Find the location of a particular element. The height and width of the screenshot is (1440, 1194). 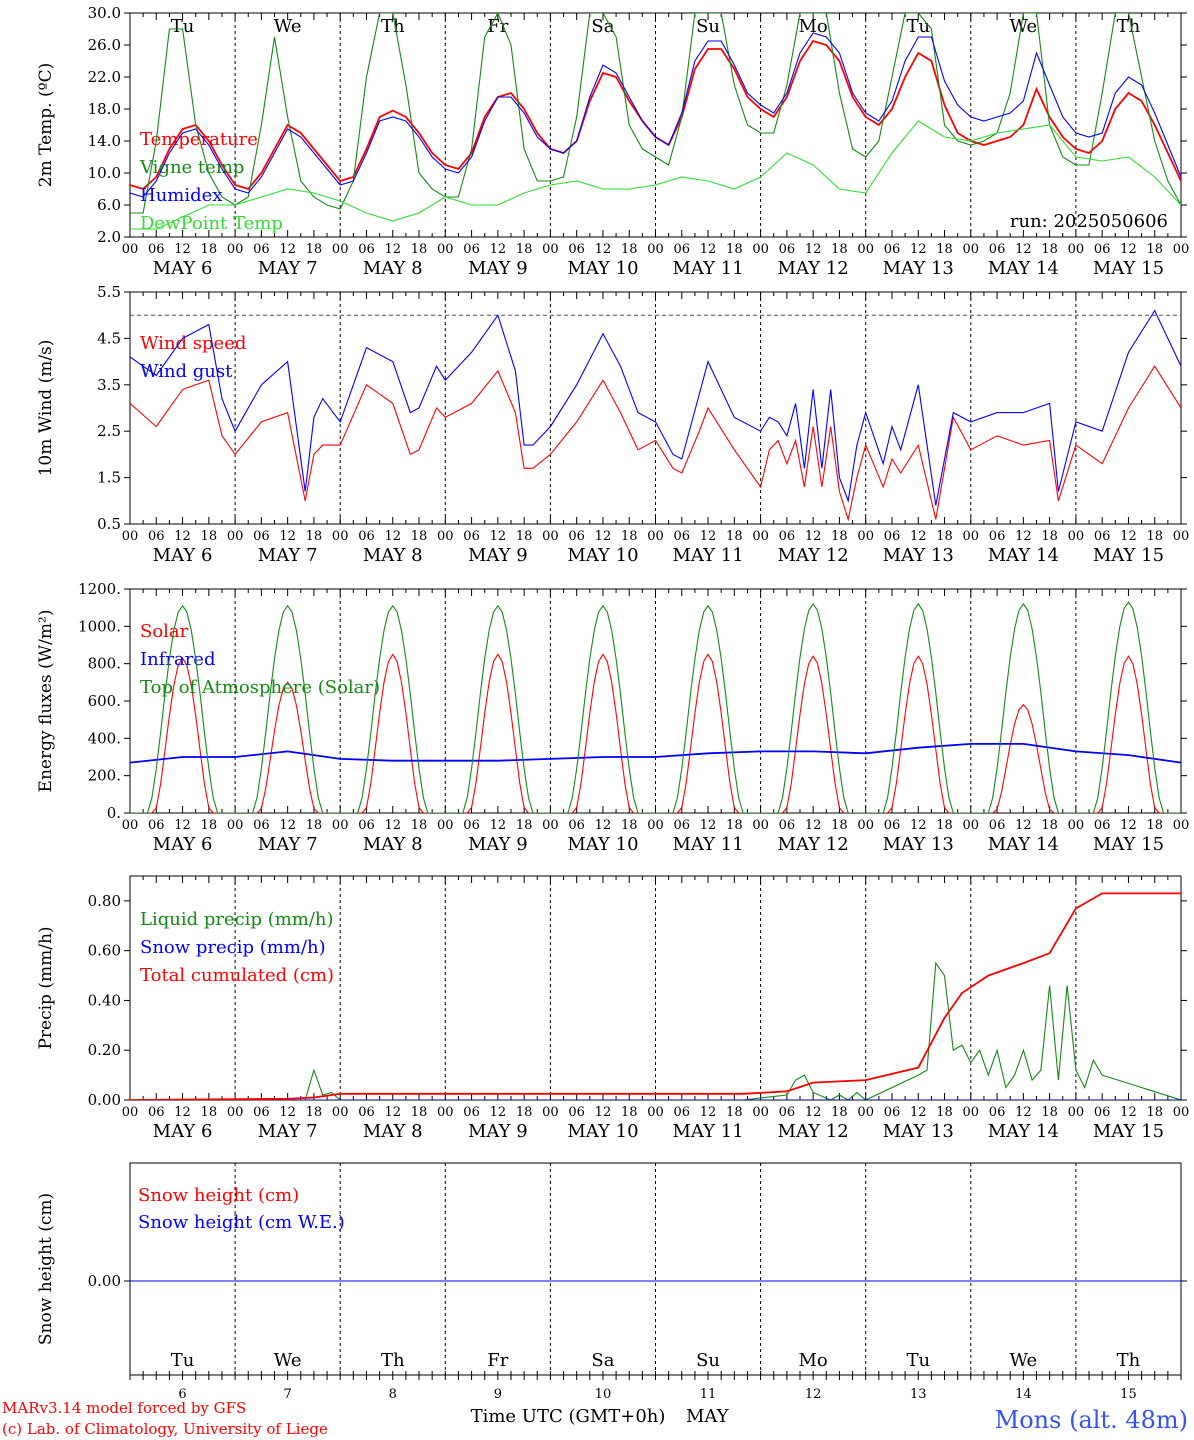

y-axis-label: Energy fluxes (W/m²) is located at coordinates (46, 701).